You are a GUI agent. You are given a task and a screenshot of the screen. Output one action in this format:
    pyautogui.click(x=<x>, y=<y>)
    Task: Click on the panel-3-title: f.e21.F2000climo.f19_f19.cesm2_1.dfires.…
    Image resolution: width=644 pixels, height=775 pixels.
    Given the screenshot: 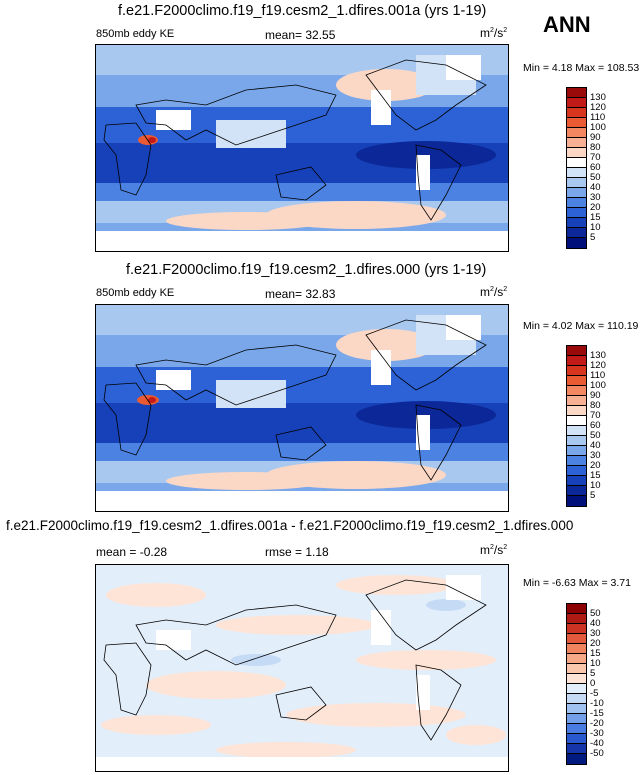 What is the action you would take?
    pyautogui.click(x=290, y=525)
    